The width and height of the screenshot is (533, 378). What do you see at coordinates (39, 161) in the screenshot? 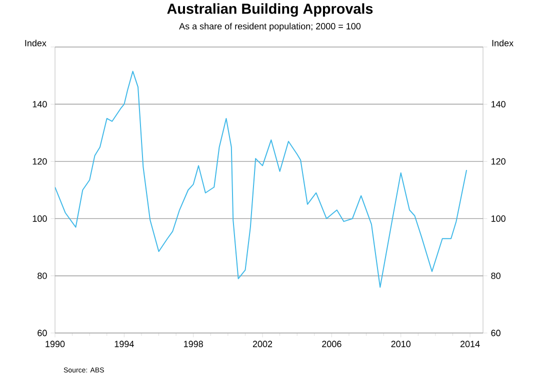
I see `y-tick-label: 120` at bounding box center [39, 161].